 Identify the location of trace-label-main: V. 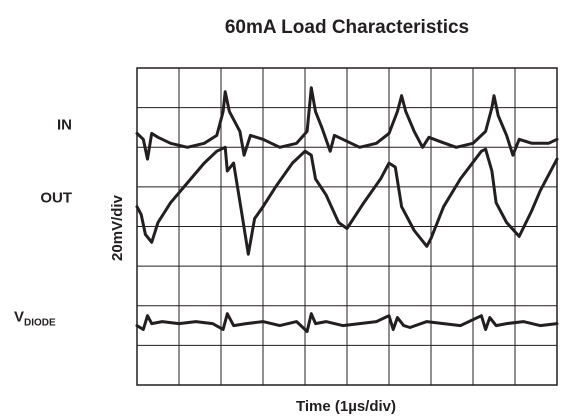
(19, 317).